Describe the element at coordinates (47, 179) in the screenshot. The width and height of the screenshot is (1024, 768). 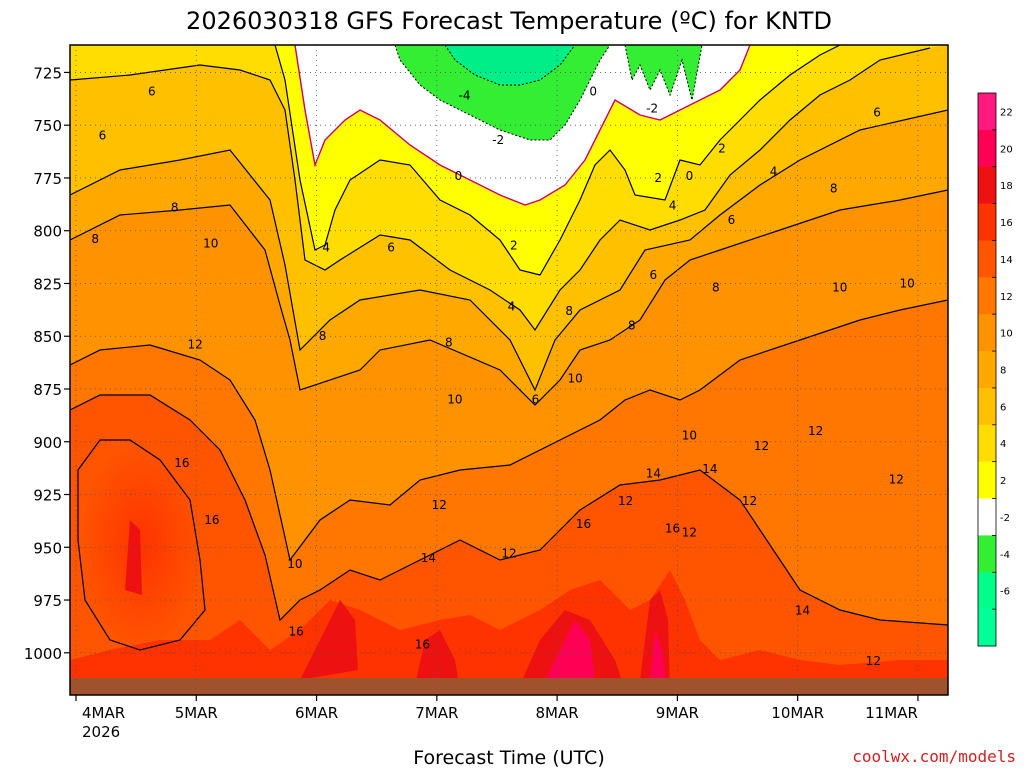
I see `y-tick-label: 775` at that location.